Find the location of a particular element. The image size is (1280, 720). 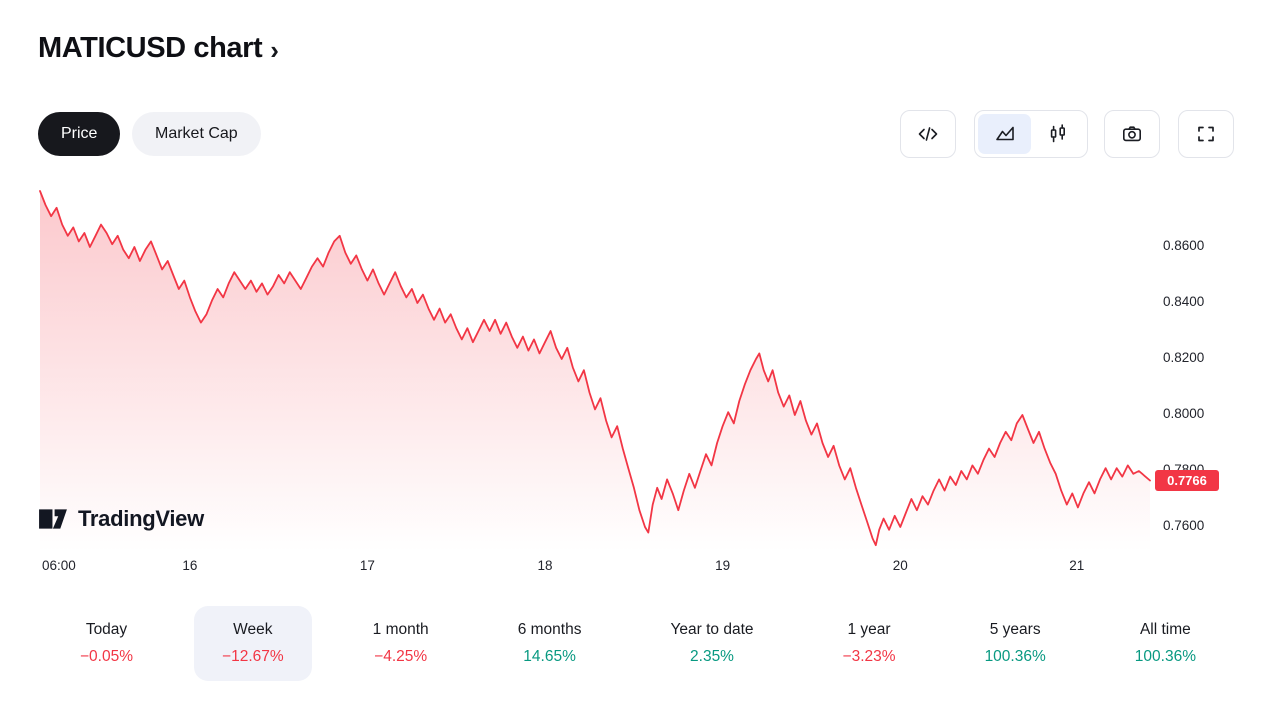

range-label: Today is located at coordinates (106, 629).